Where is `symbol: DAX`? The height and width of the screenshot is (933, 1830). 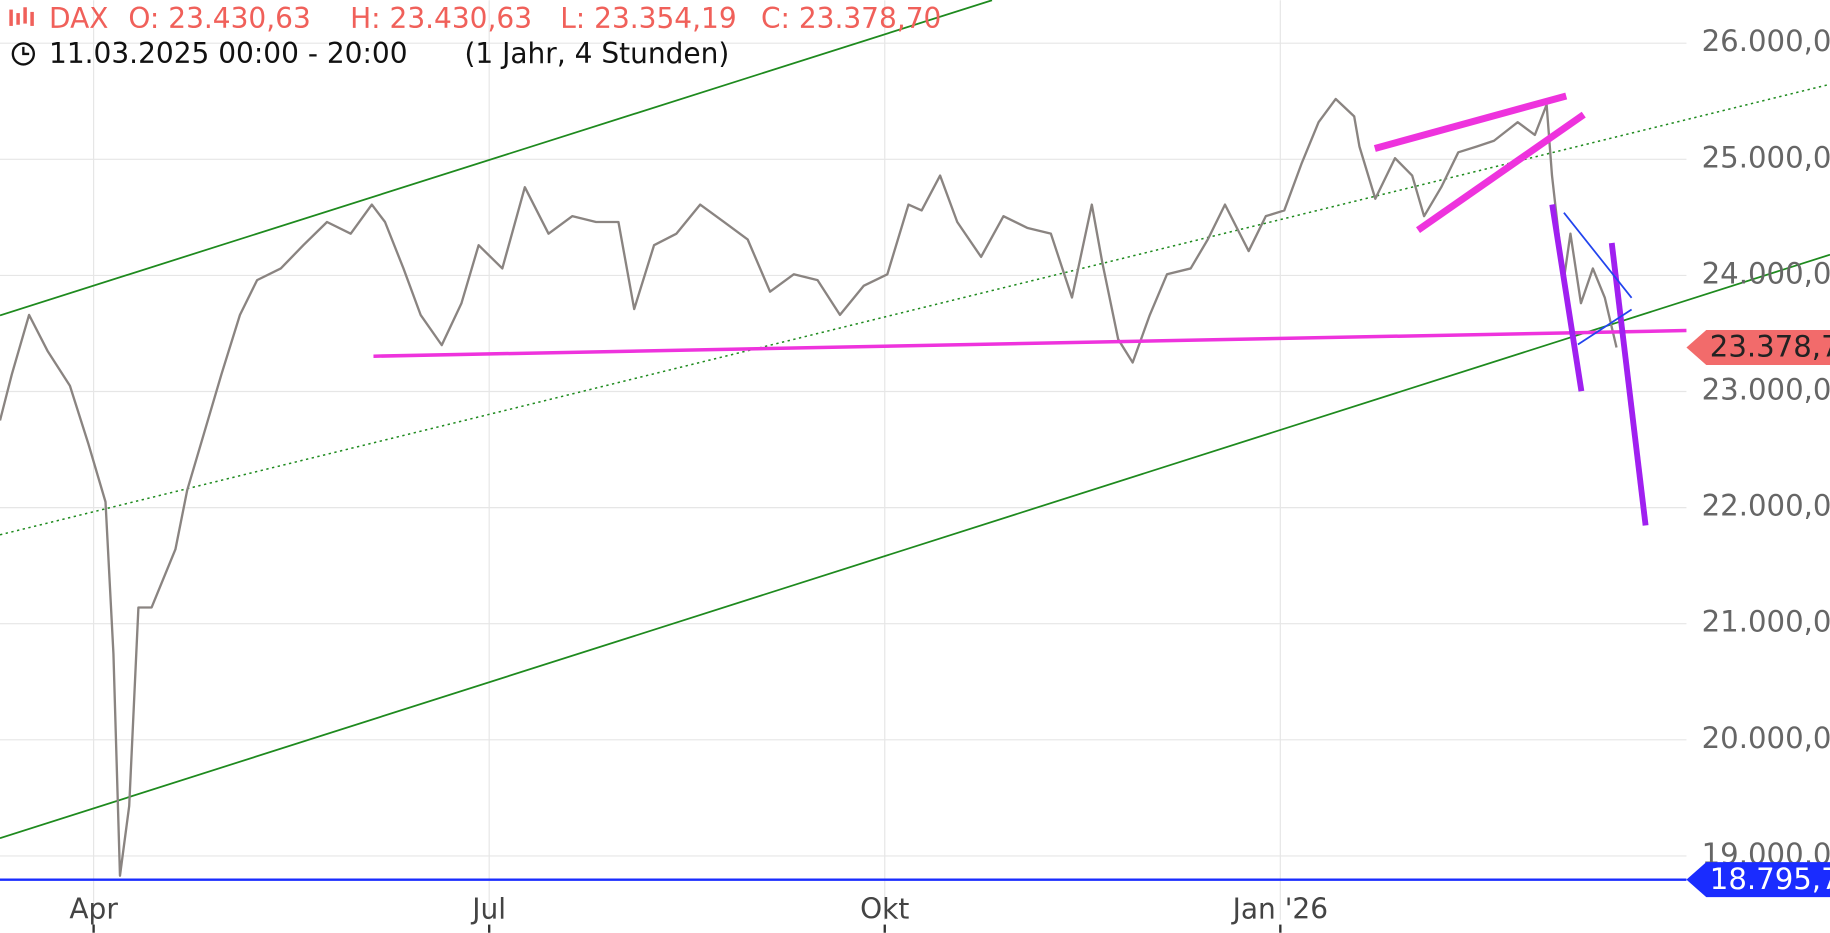
symbol: DAX is located at coordinates (78, 18).